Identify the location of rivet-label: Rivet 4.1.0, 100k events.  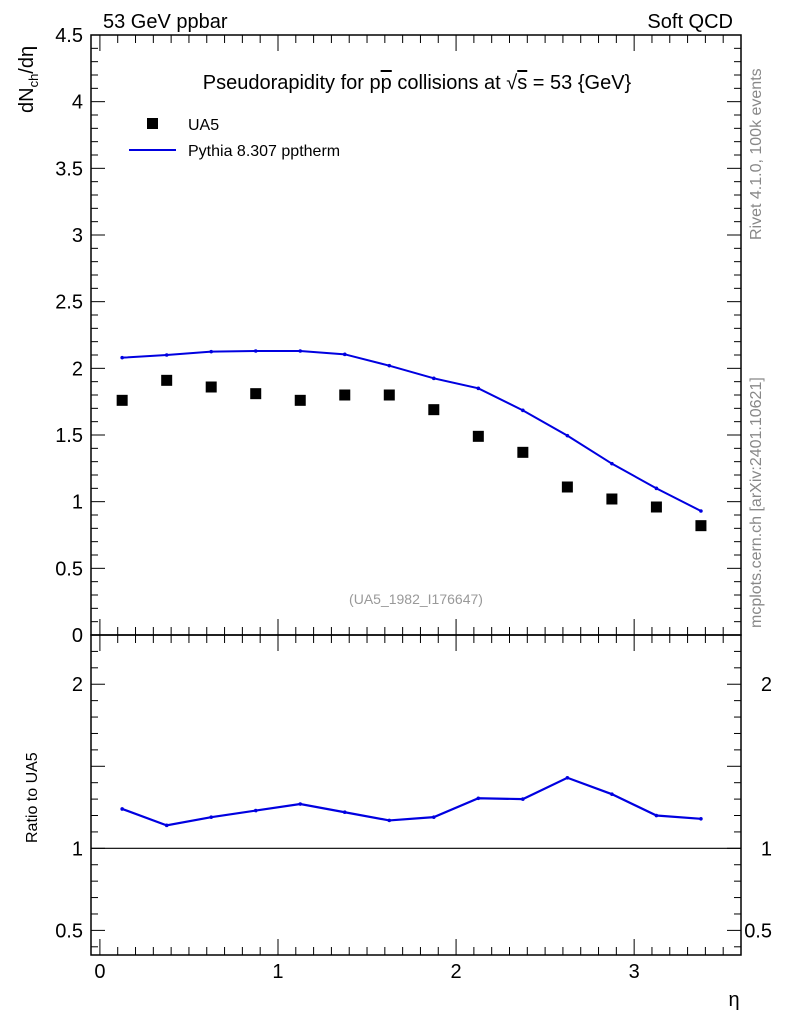
(756, 154).